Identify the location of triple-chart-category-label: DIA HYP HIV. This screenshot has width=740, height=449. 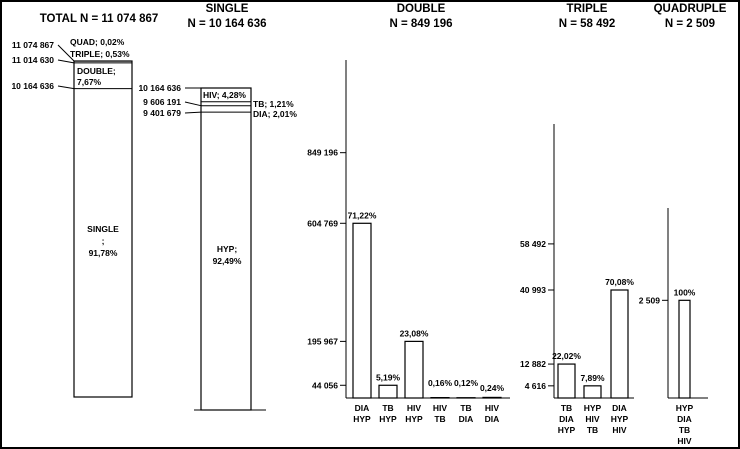
(620, 419).